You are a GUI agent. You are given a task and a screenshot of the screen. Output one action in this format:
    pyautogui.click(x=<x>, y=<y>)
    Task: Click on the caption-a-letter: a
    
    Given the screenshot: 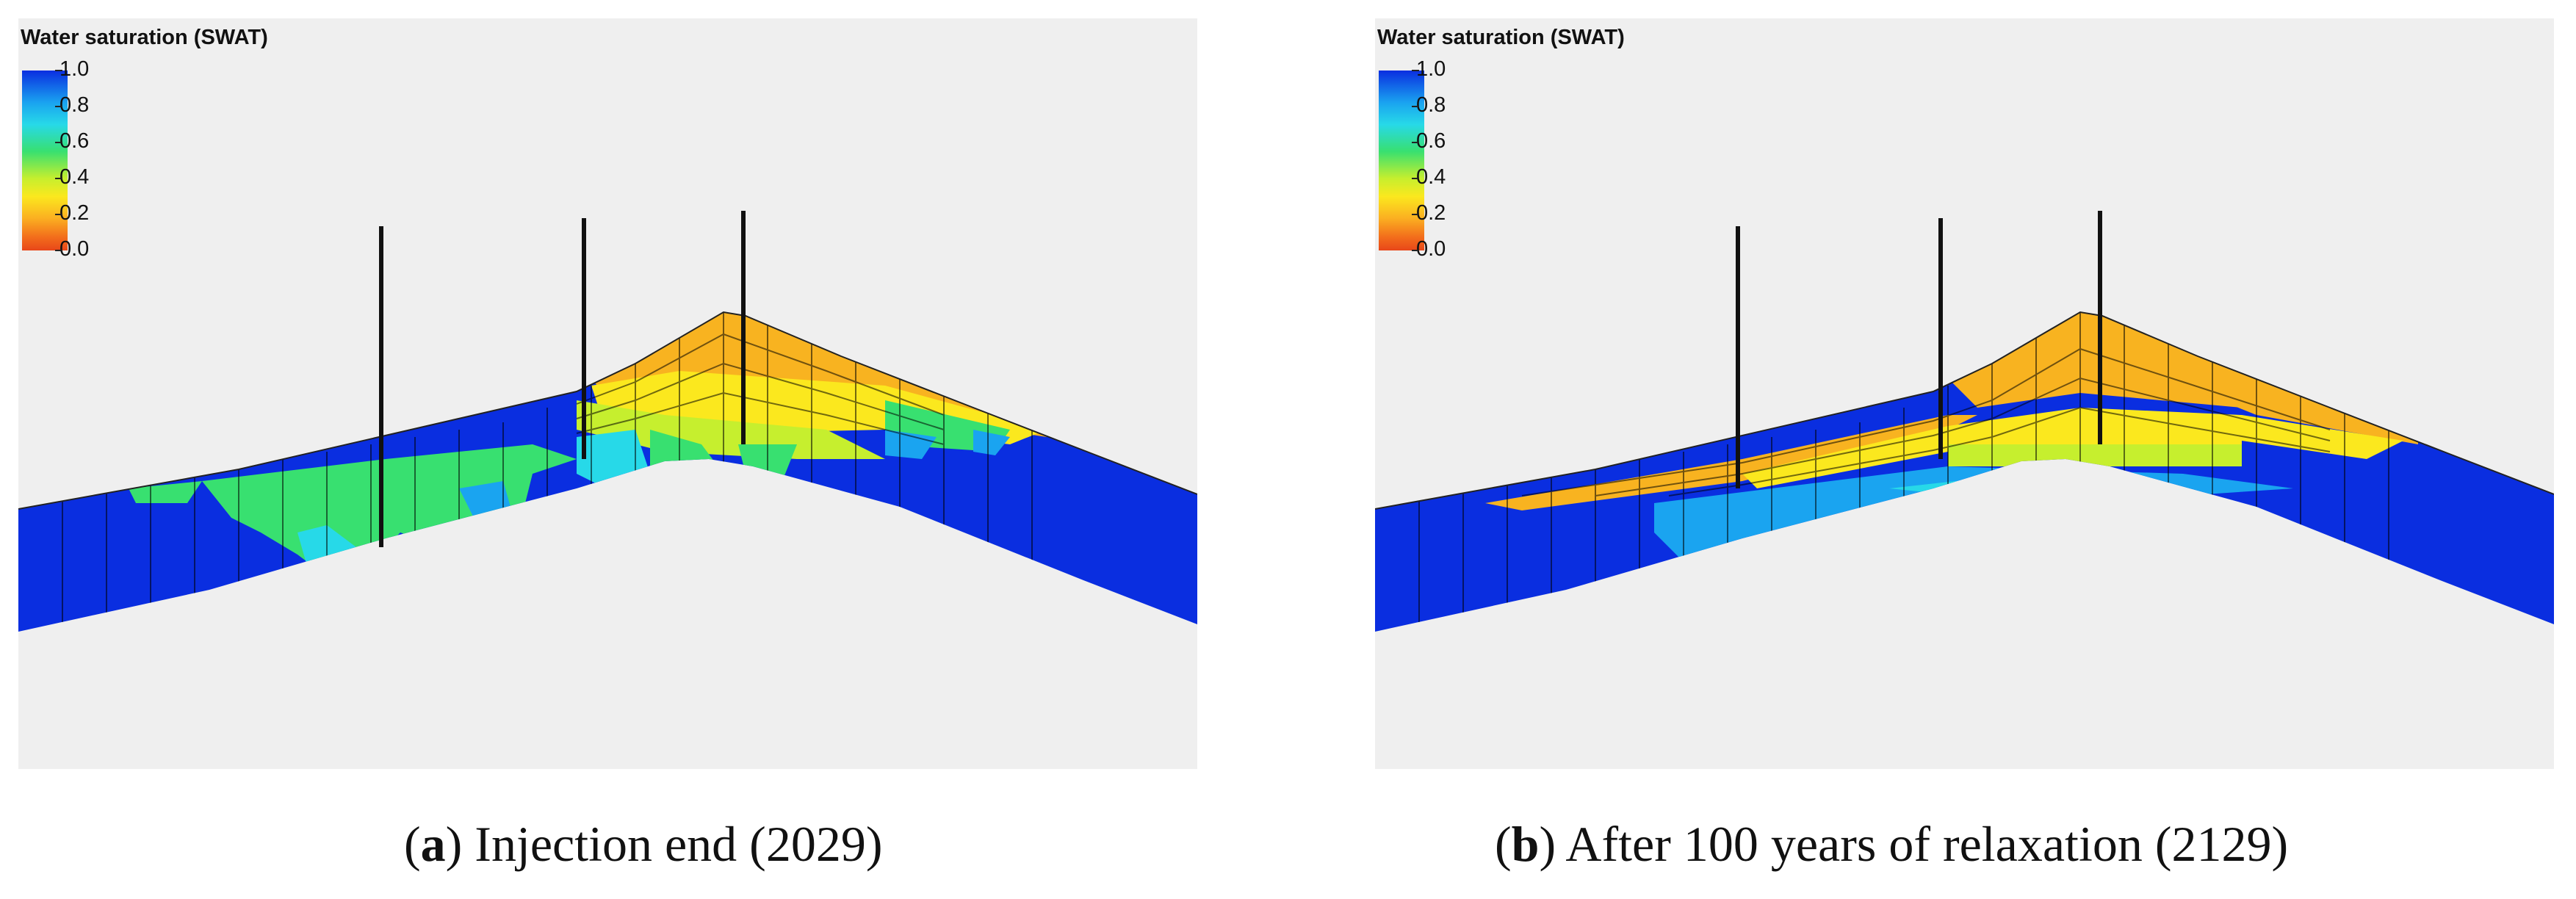 What is the action you would take?
    pyautogui.click(x=433, y=844)
    